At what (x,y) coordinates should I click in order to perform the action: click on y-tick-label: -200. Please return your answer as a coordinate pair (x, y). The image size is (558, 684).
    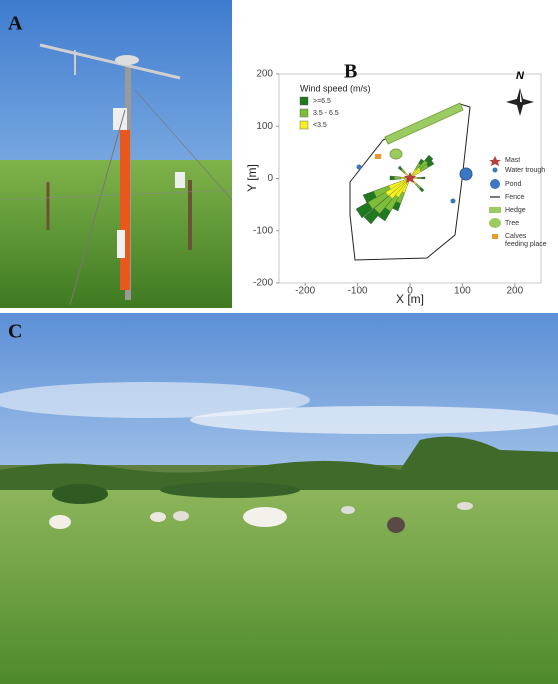
    Looking at the image, I should click on (263, 283).